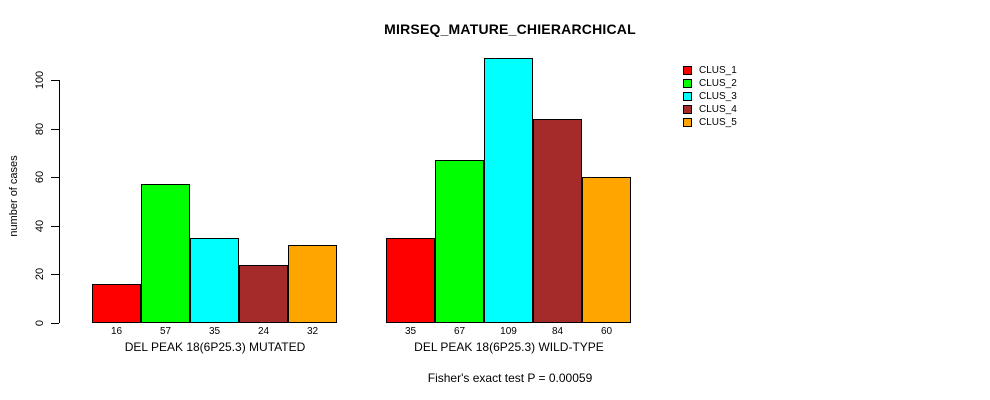 The image size is (990, 400). I want to click on bar-value-label: 16, so click(116, 331).